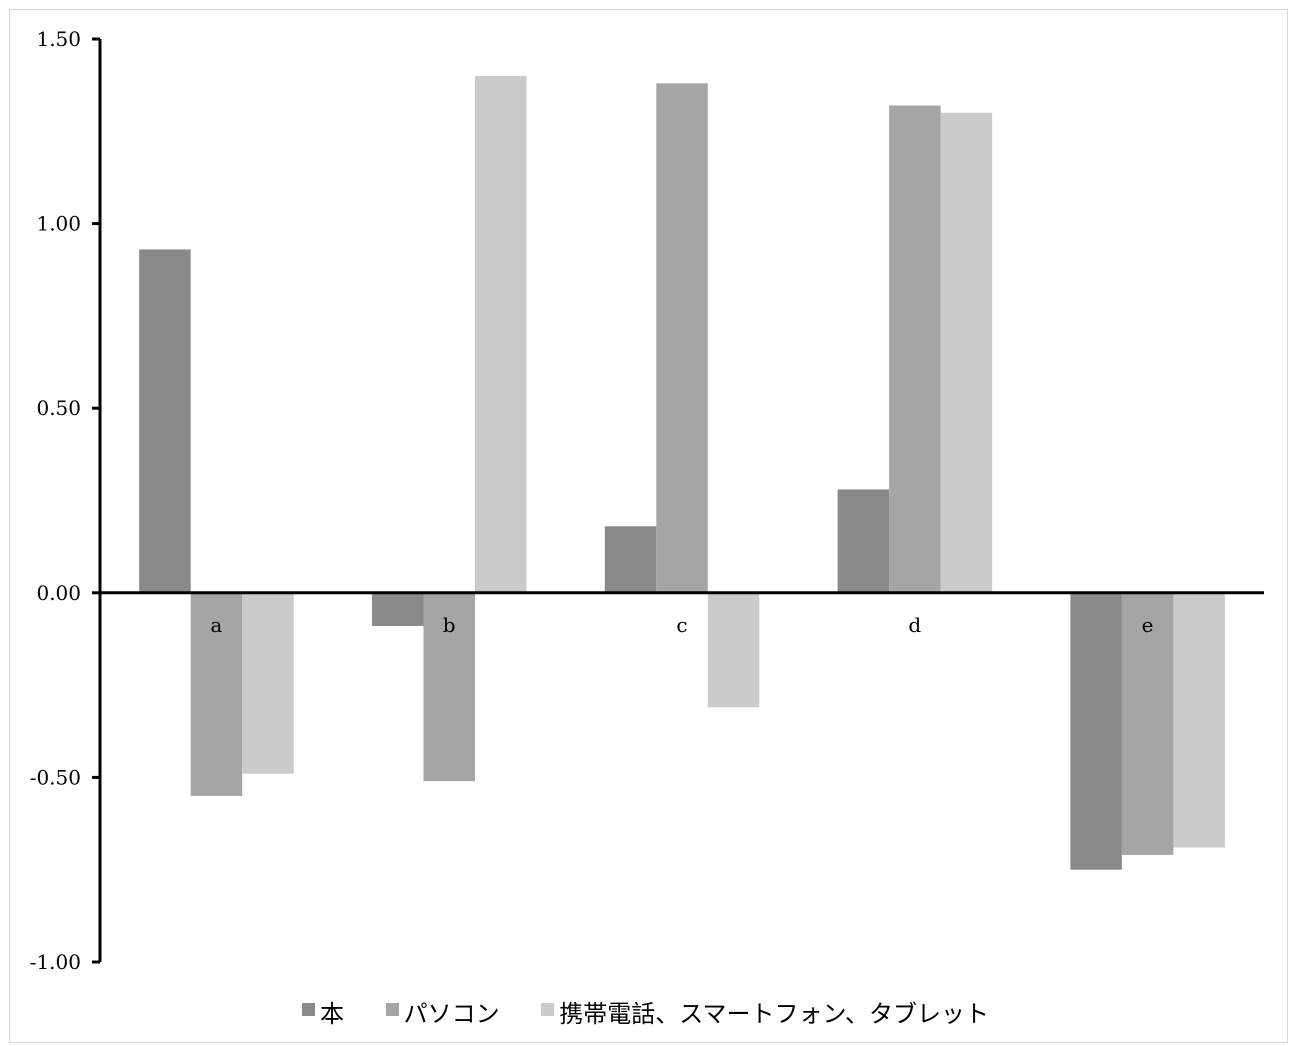 This screenshot has width=1291, height=1046. I want to click on y-tick-label: -1.00, so click(55, 962).